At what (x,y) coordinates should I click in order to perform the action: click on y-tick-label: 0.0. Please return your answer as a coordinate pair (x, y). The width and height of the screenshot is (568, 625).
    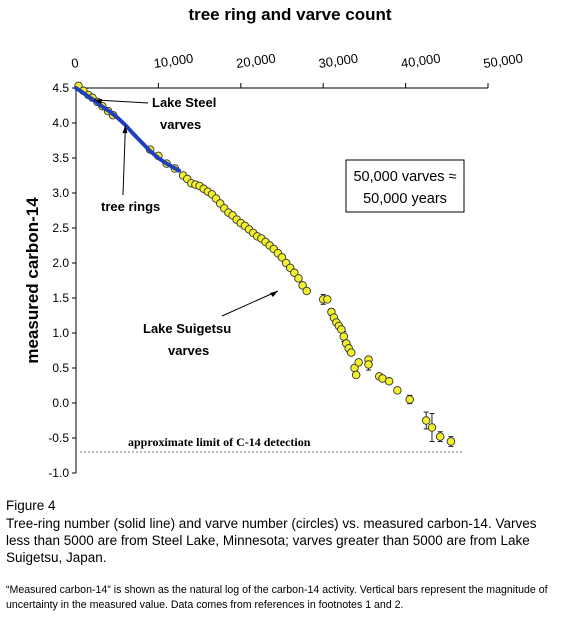
    Looking at the image, I should click on (60, 403).